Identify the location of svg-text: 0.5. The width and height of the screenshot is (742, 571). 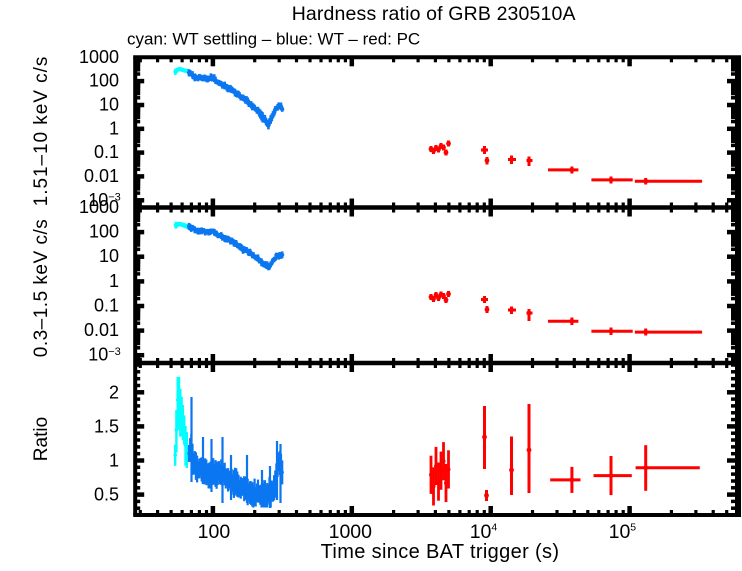
(106, 495).